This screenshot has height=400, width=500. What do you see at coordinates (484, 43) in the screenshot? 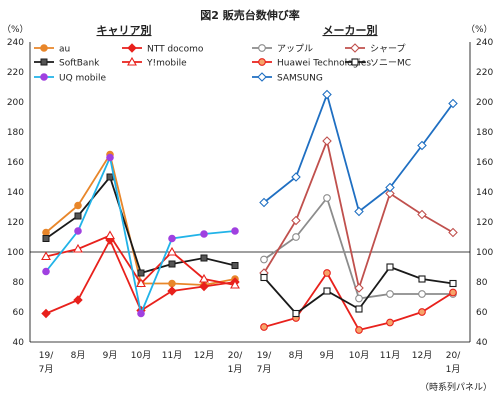
I see `y-tick-label-right: 240` at bounding box center [484, 43].